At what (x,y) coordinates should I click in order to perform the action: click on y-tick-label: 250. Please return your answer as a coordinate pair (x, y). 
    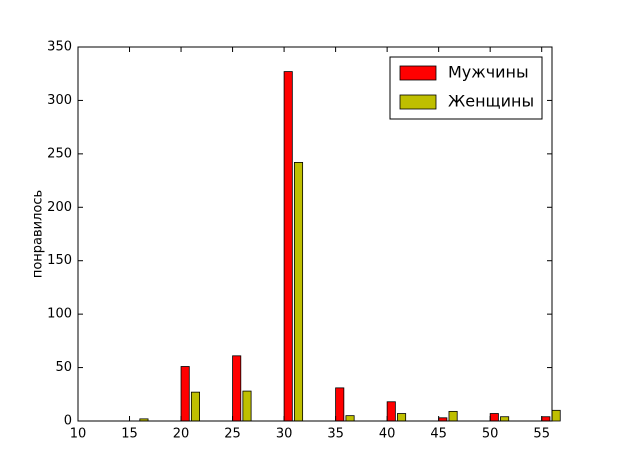
    Looking at the image, I should click on (59, 153).